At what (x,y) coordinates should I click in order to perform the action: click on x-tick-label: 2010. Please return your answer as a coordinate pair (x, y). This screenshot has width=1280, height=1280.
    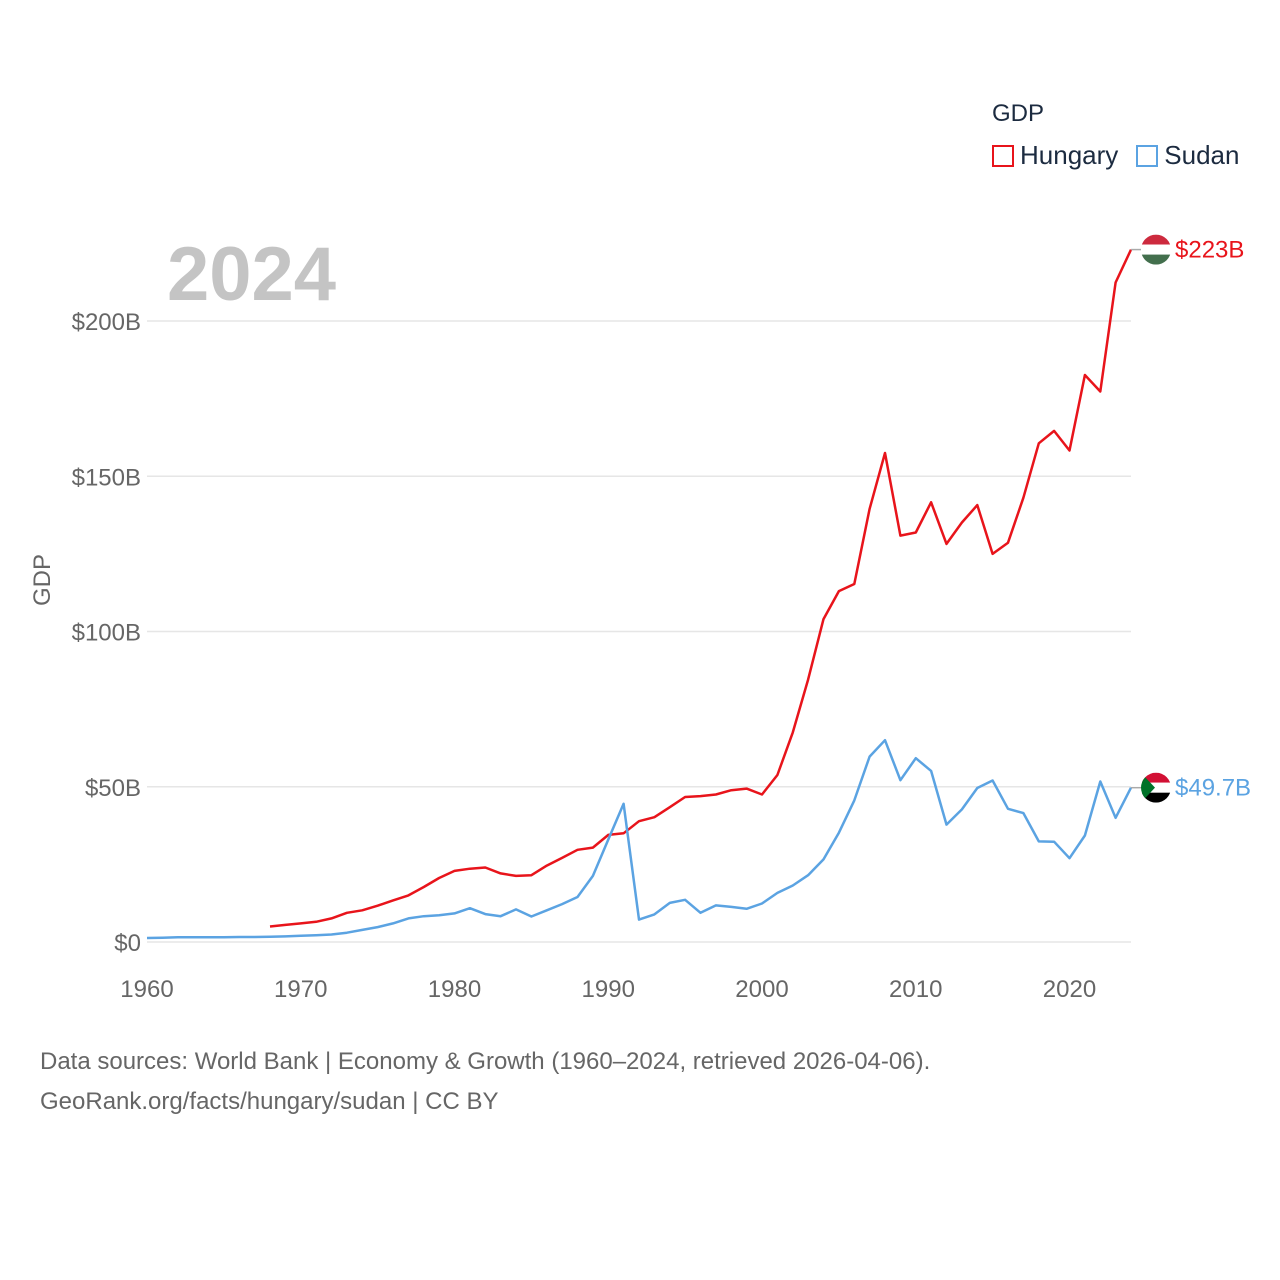
    Looking at the image, I should click on (915, 989).